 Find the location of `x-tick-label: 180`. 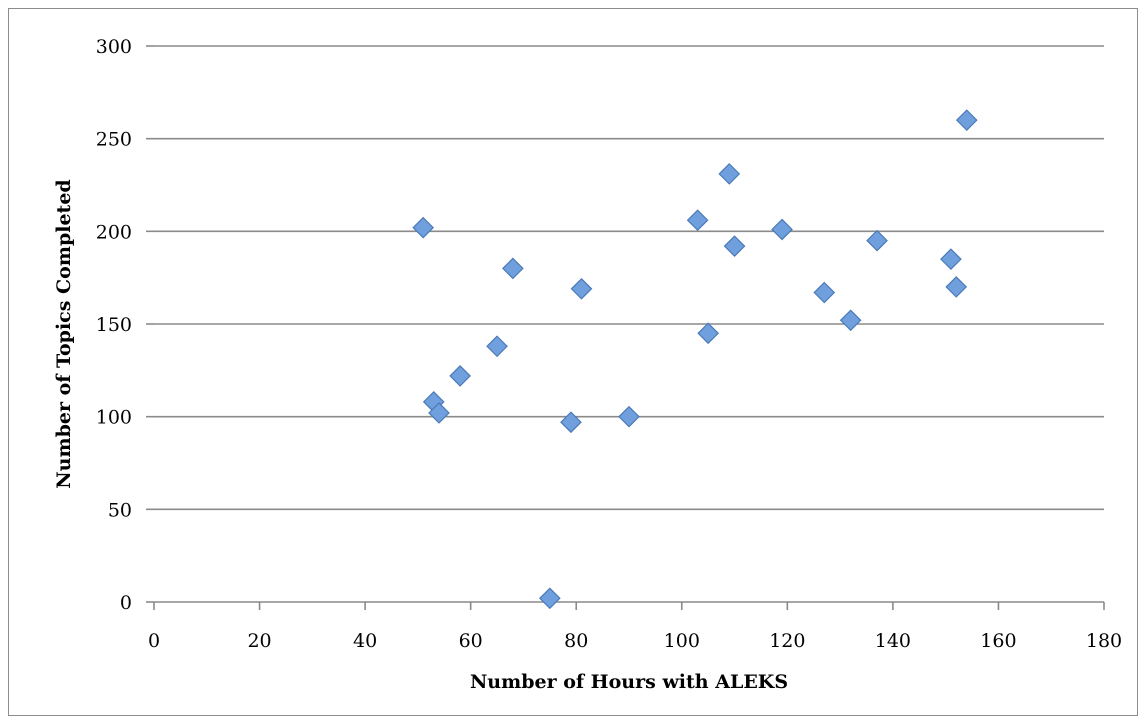

x-tick-label: 180 is located at coordinates (1104, 641).